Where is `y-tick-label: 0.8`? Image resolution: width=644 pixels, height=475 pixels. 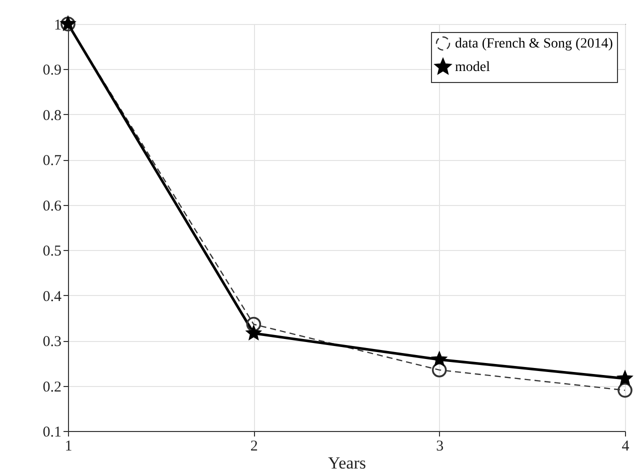
y-tick-label: 0.8 is located at coordinates (52, 116).